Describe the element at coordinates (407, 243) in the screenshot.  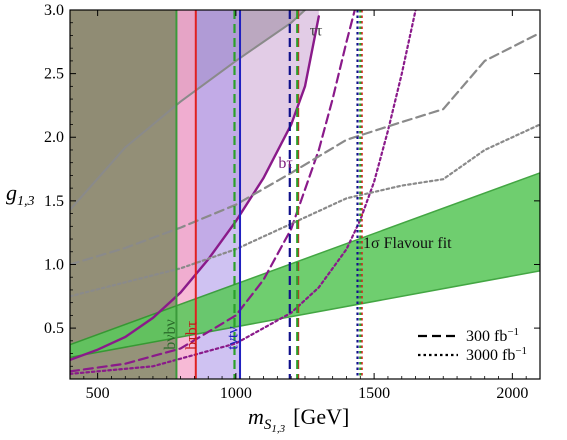
I see `annotation-label: 1σ Flavour fit` at that location.